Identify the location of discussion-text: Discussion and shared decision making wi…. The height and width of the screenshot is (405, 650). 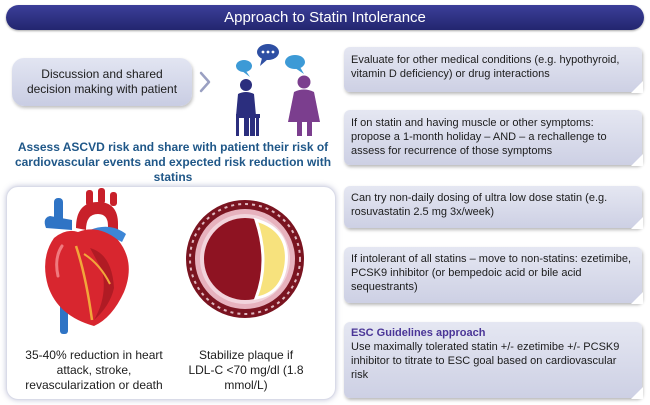
(102, 81).